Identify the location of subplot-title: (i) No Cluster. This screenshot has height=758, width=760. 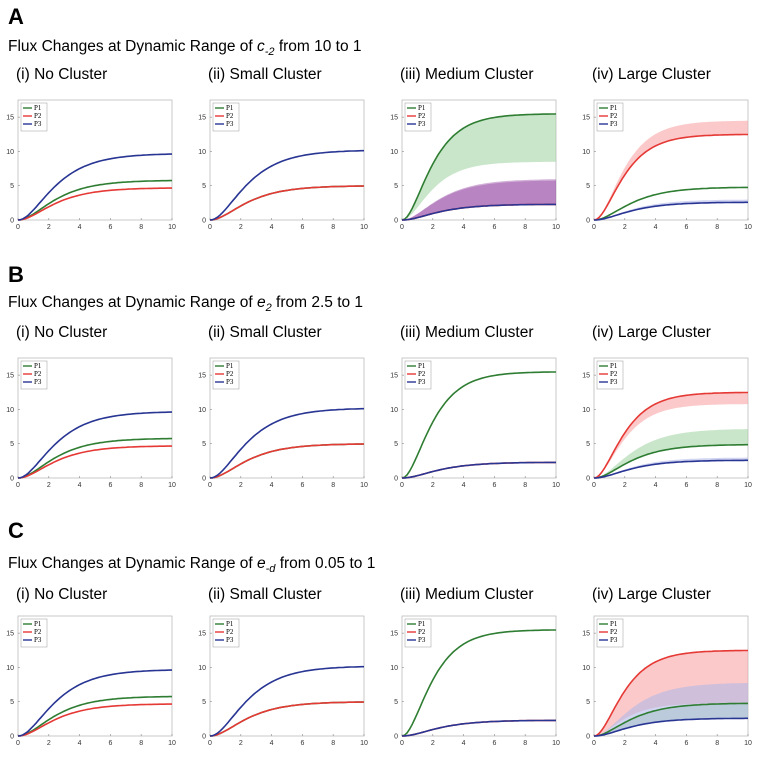
(62, 332).